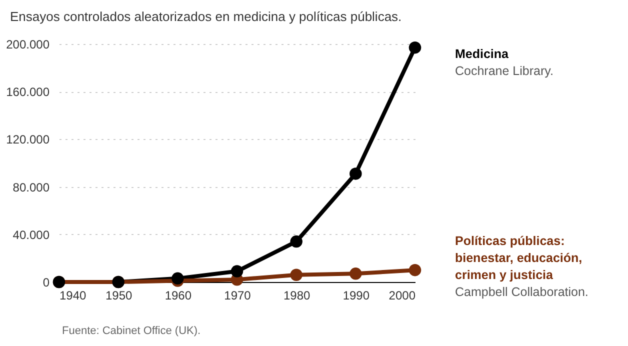 The width and height of the screenshot is (628, 346). I want to click on source-note: Fuente: Cabinet Office (UK)., so click(131, 331).